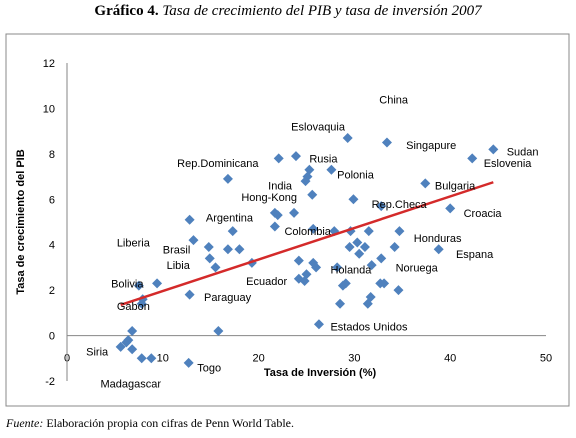 Image resolution: width=576 pixels, height=438 pixels. Describe the element at coordinates (177, 250) in the screenshot. I see `point-label: Brasil` at that location.